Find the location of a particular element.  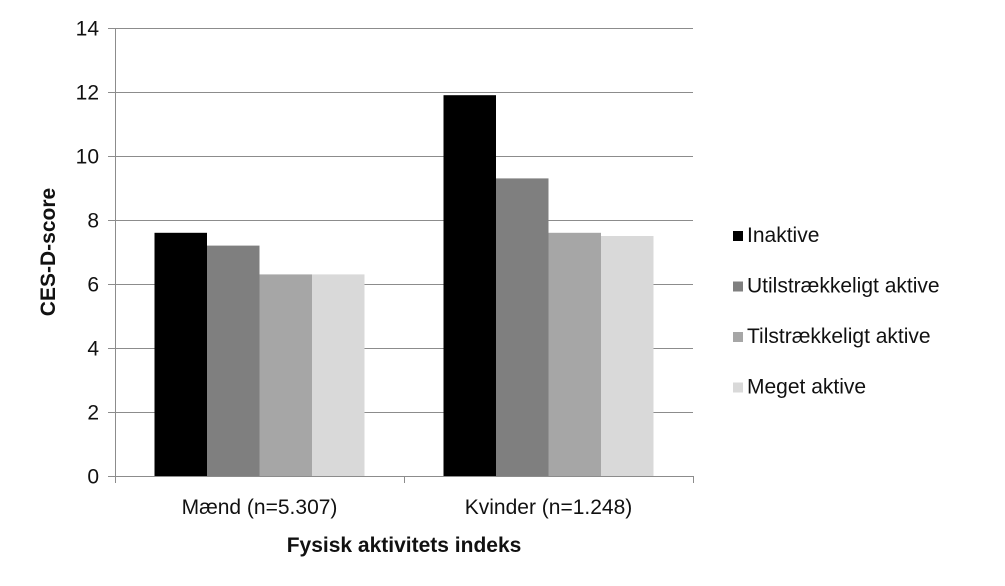

x-axis-title: Fysisk aktivitets indeks is located at coordinates (404, 545).